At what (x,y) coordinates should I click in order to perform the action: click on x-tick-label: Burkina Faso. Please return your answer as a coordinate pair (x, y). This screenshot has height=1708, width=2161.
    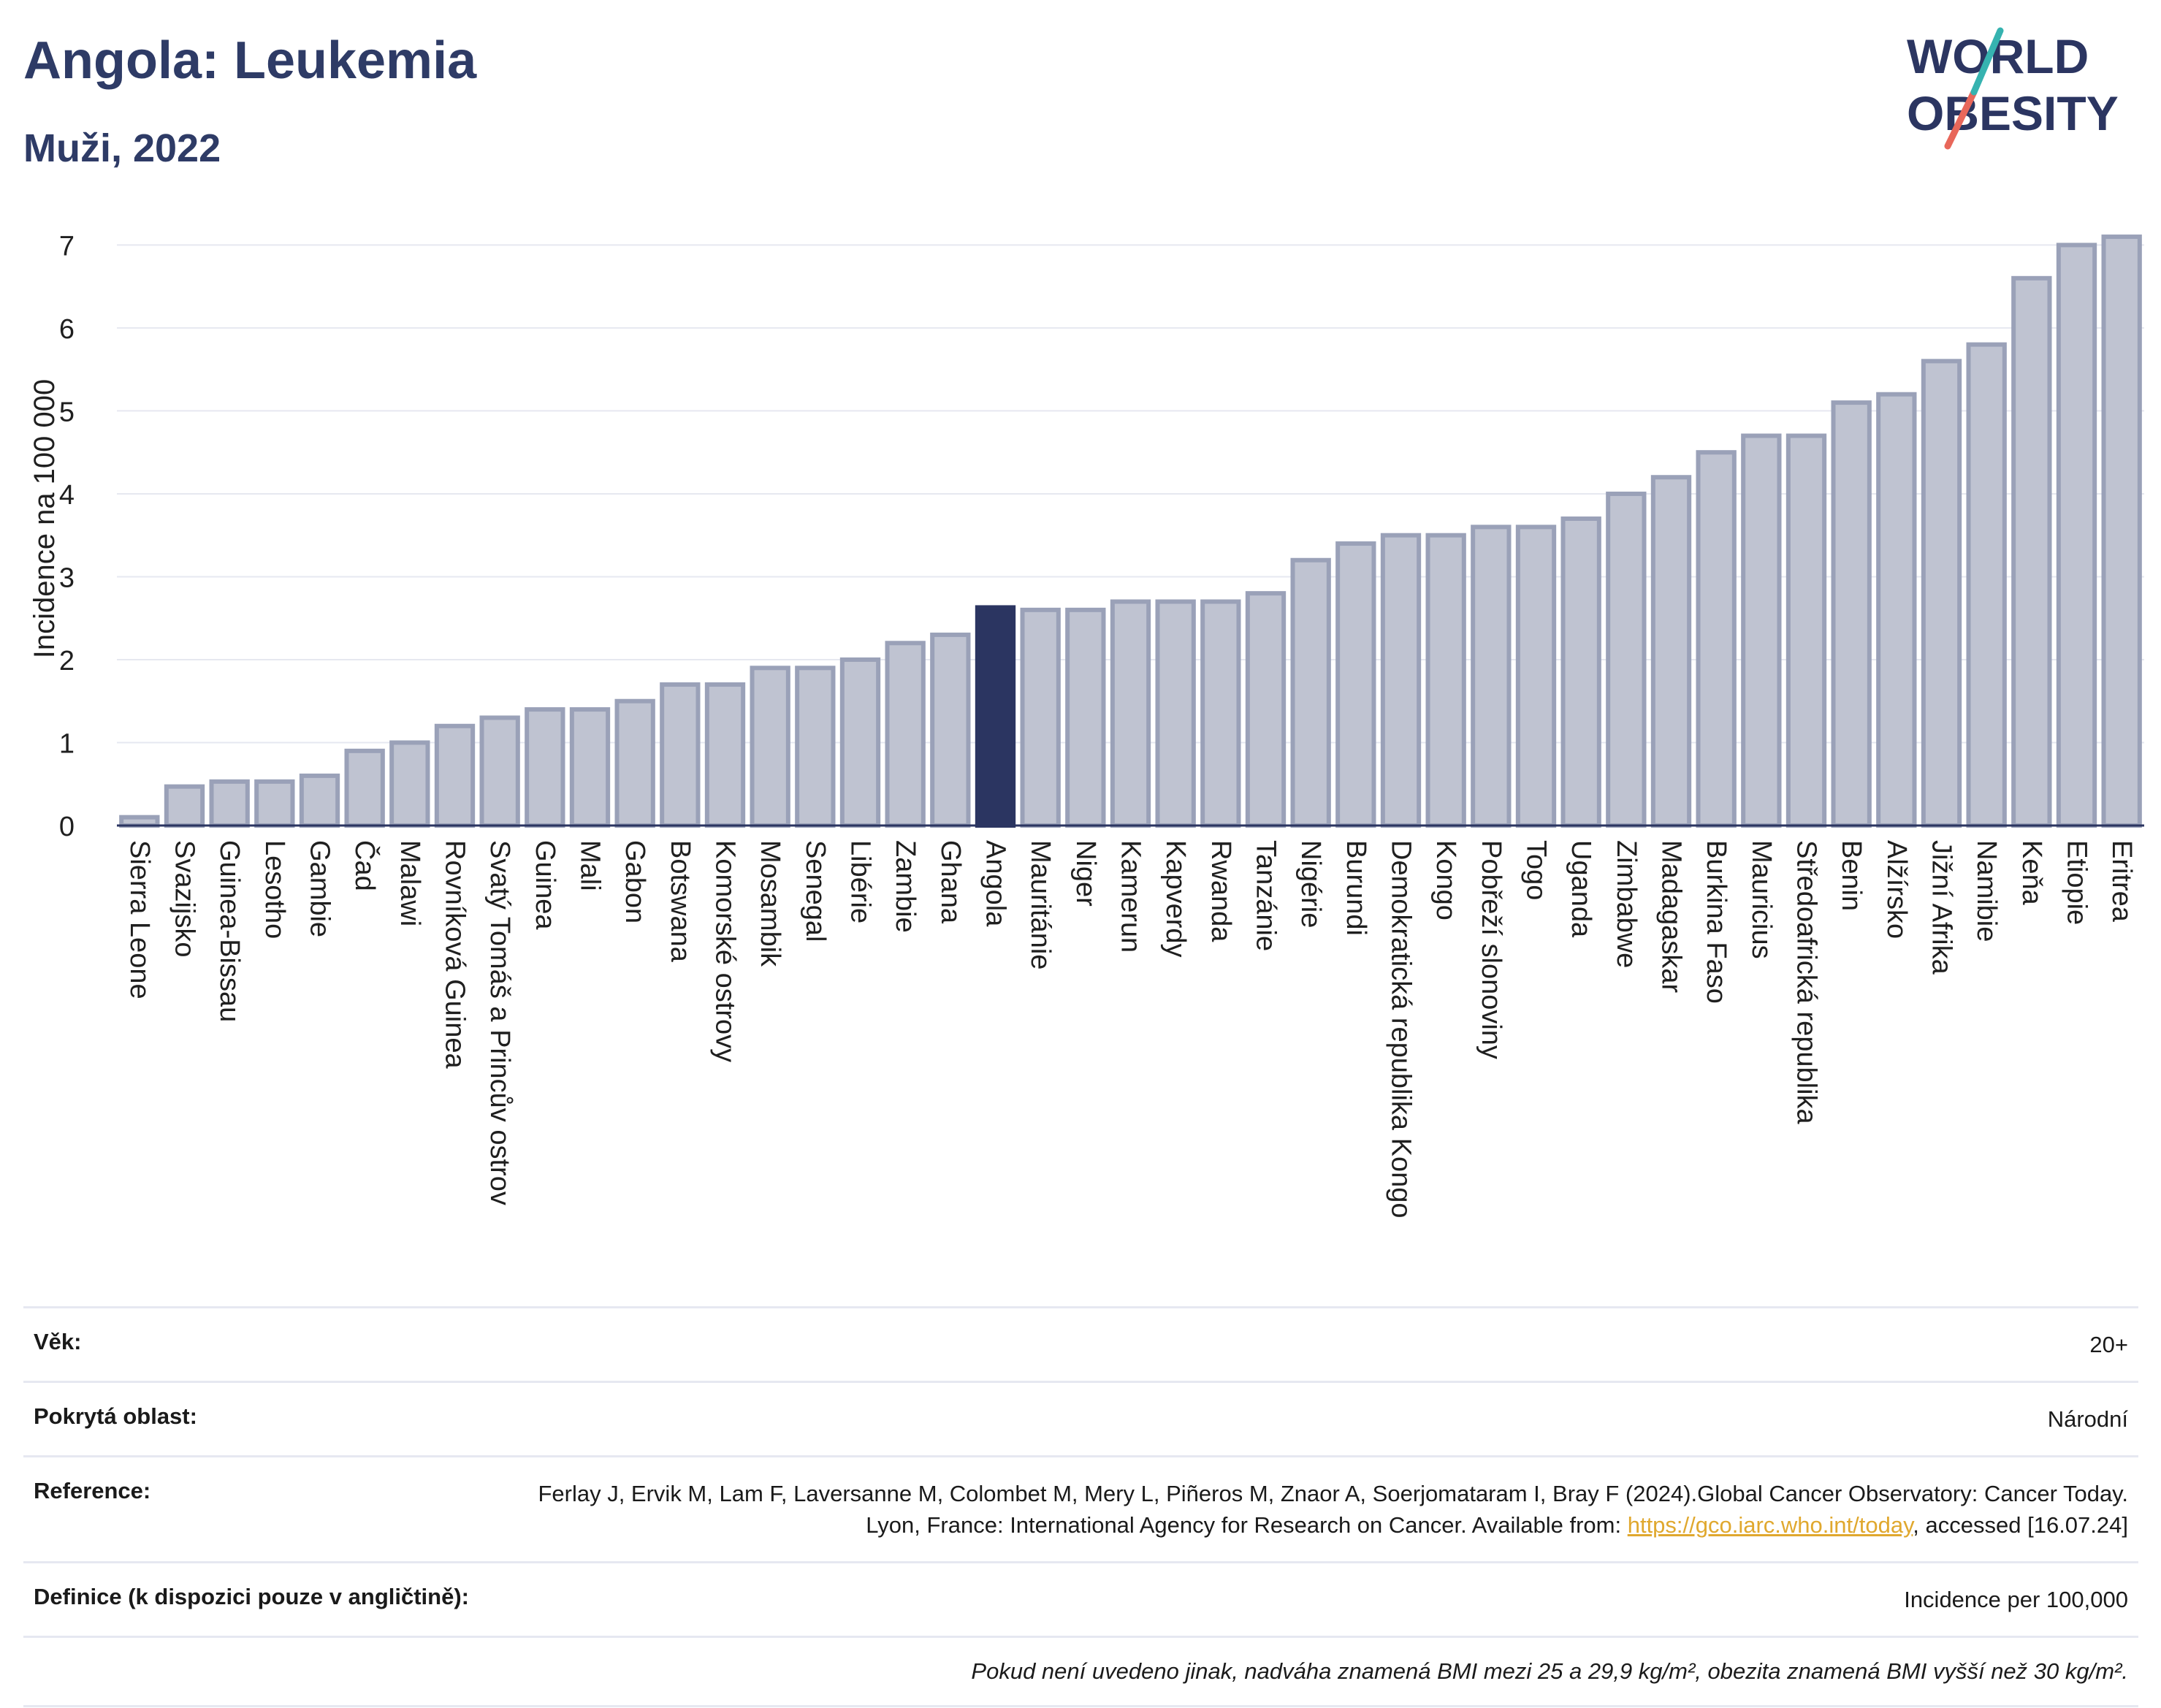
    Looking at the image, I should click on (1716, 922).